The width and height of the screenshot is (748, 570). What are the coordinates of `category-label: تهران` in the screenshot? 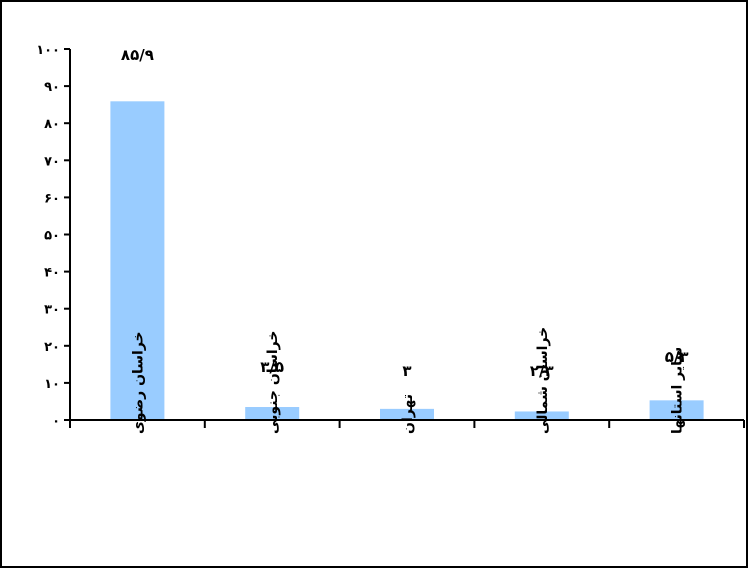 It's located at (408, 414).